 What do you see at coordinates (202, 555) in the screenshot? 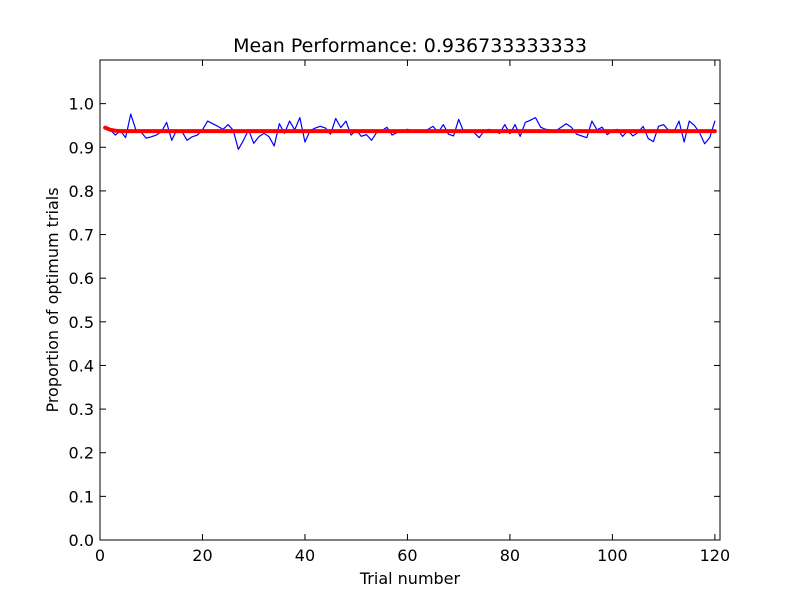
I see `x-tick-label: 20` at bounding box center [202, 555].